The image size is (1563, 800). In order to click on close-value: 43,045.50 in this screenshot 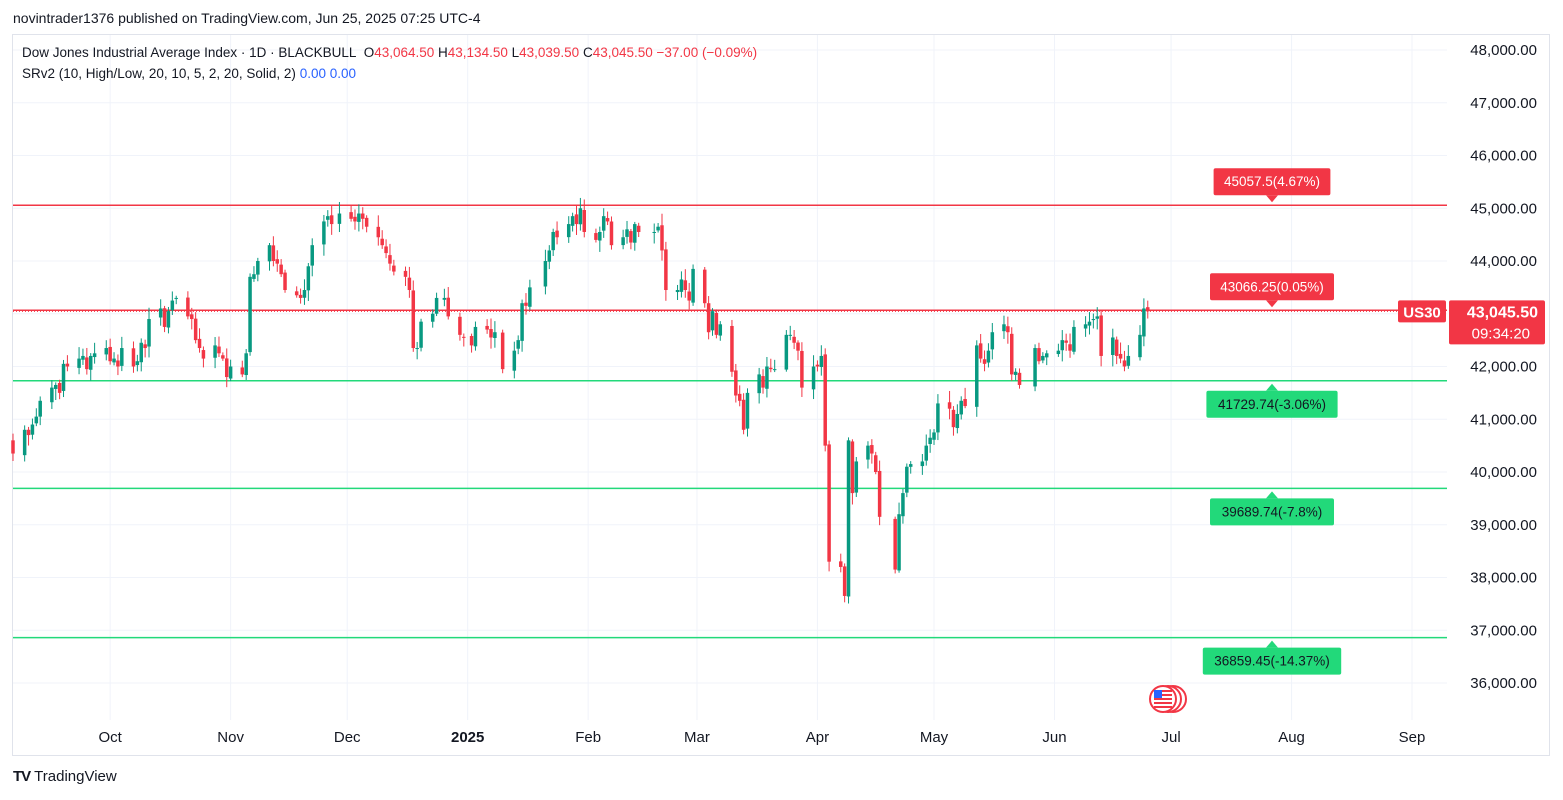, I will do `click(622, 52)`.